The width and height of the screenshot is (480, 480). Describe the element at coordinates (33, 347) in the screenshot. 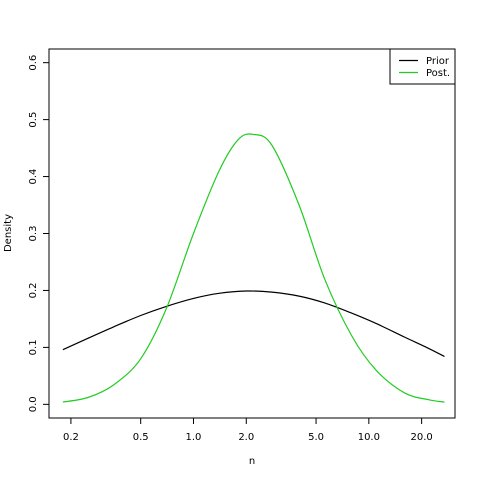

I see `y-tick-label-1: 0.1` at that location.